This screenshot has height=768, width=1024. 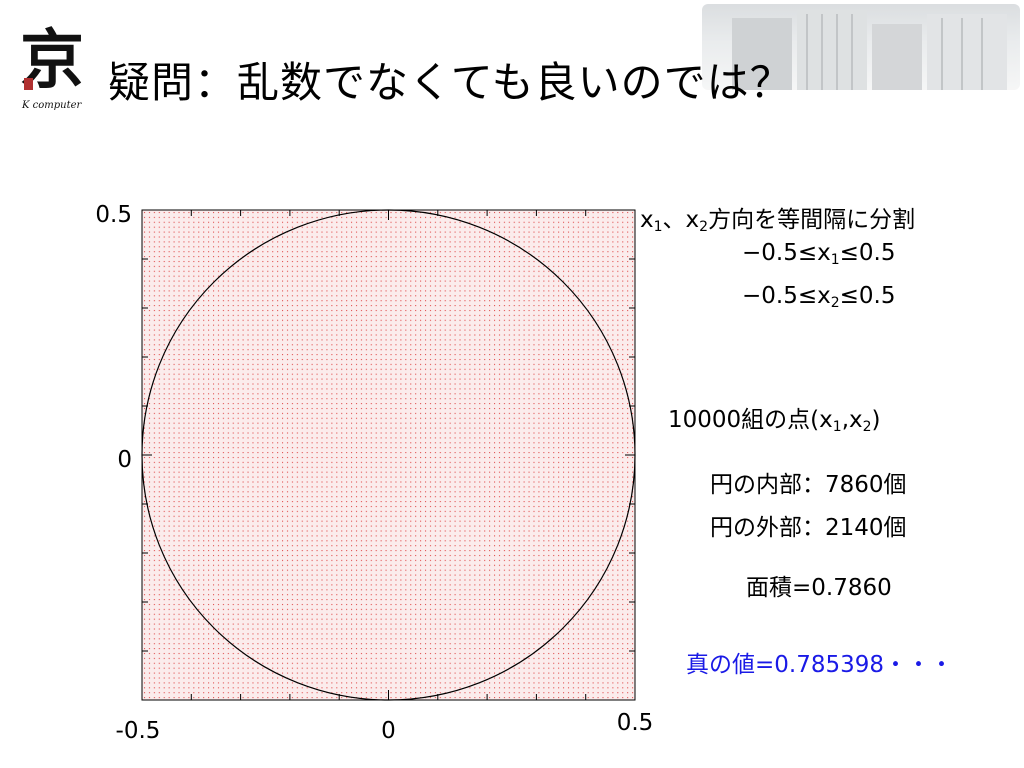 I want to click on logo-seal, so click(x=28, y=84).